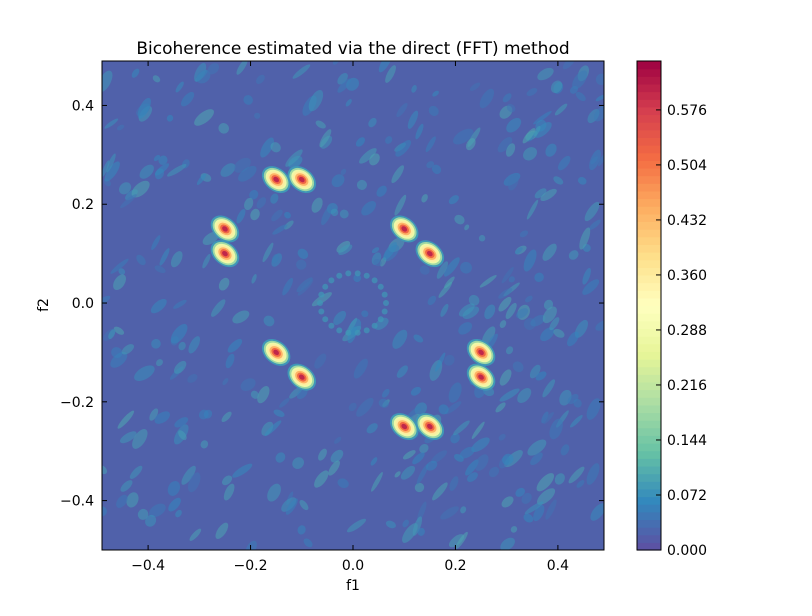 The height and width of the screenshot is (616, 812). Describe the element at coordinates (276, 352) in the screenshot. I see `peak` at that location.